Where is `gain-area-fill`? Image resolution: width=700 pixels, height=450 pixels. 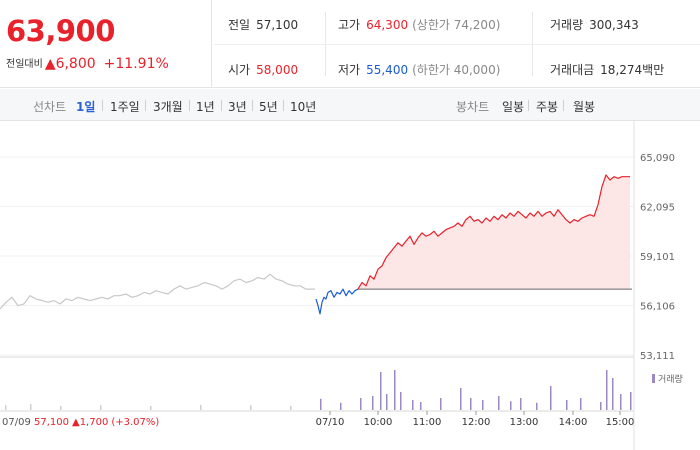
gain-area-fill is located at coordinates (494, 232).